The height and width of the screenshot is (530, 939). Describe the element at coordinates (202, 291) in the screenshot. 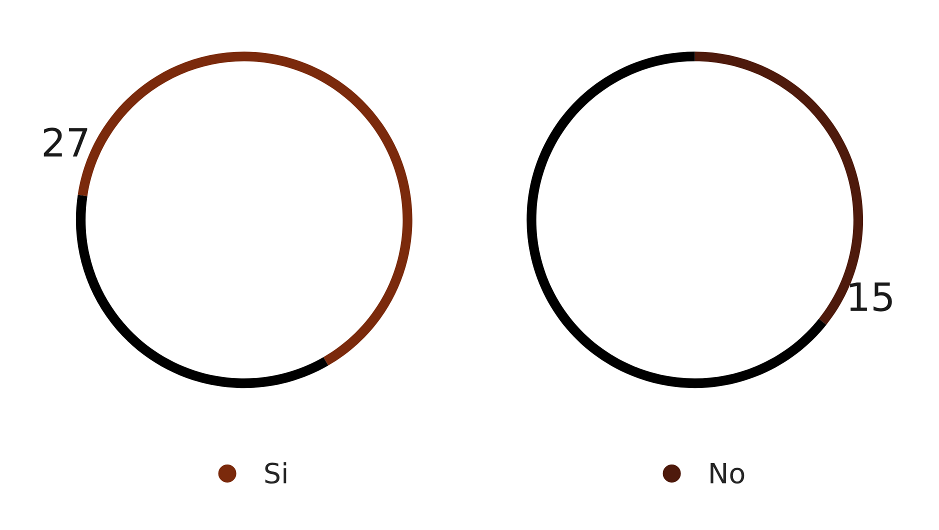

I see `donut-slice` at that location.